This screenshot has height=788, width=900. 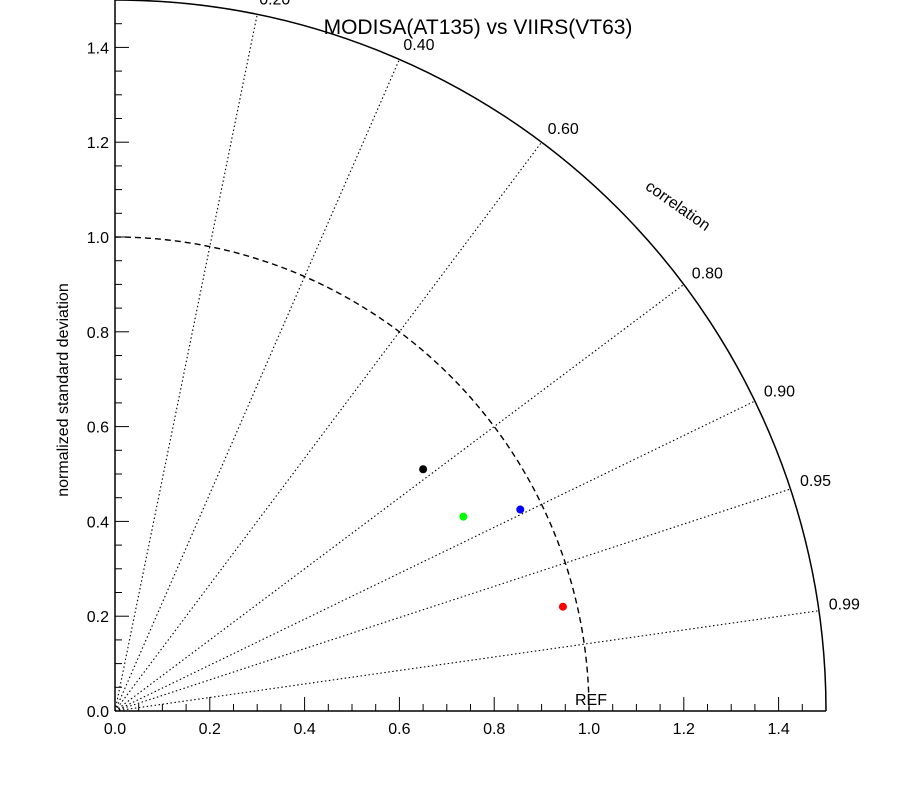 What do you see at coordinates (684, 729) in the screenshot?
I see `x-tick-label: 1.2` at bounding box center [684, 729].